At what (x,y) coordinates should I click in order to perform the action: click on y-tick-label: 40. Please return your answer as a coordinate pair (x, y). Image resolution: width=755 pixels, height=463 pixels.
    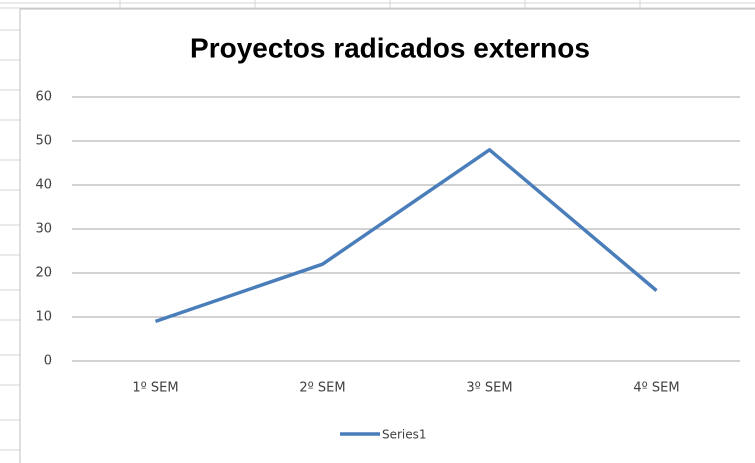
    Looking at the image, I should click on (43, 185).